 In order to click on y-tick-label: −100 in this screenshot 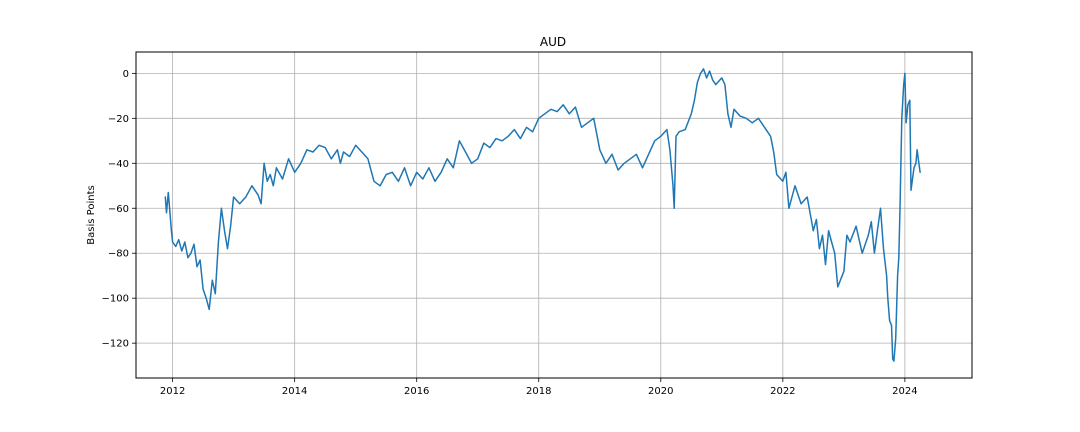, I will do `click(115, 299)`.